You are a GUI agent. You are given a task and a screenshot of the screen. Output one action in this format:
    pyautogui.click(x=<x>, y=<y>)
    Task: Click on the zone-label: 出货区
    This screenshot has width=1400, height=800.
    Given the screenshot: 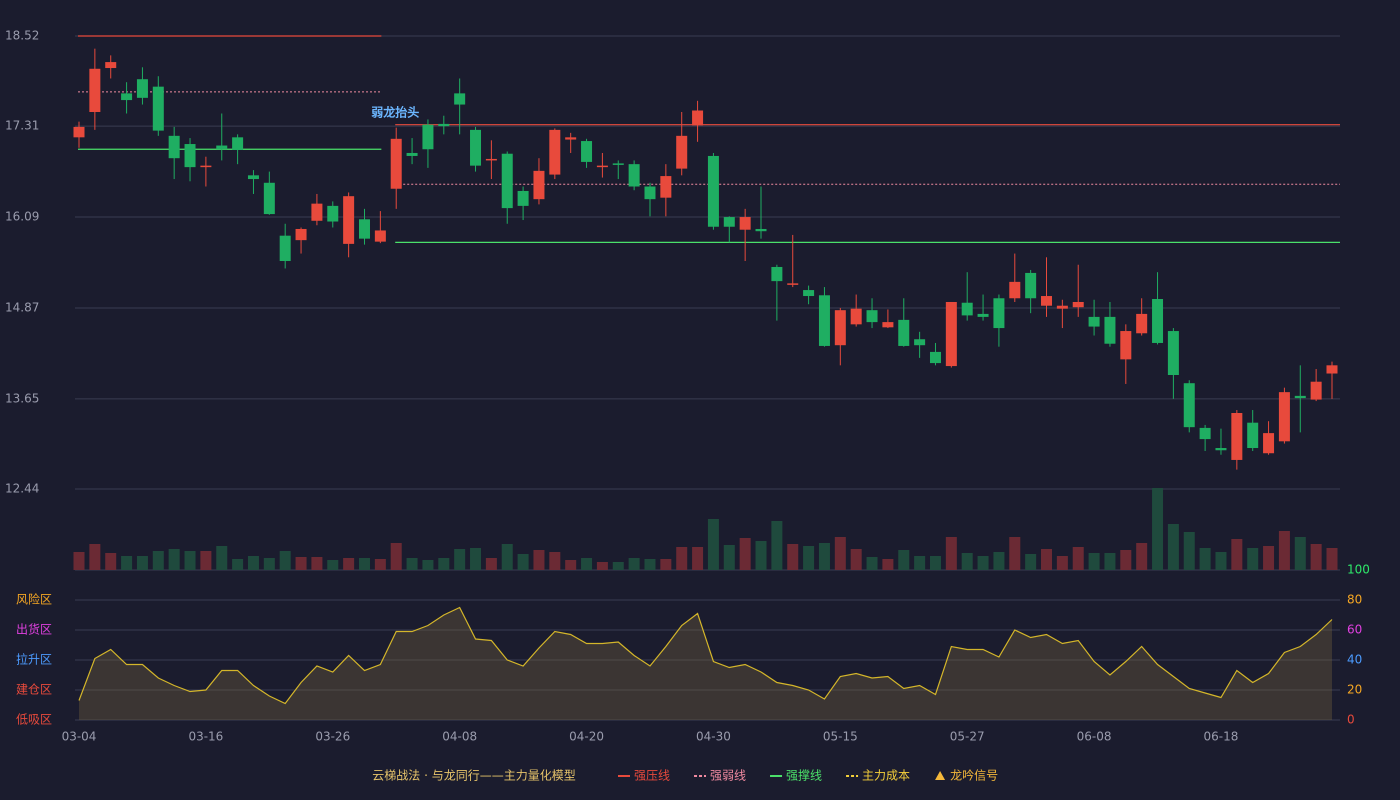 What is the action you would take?
    pyautogui.click(x=34, y=629)
    